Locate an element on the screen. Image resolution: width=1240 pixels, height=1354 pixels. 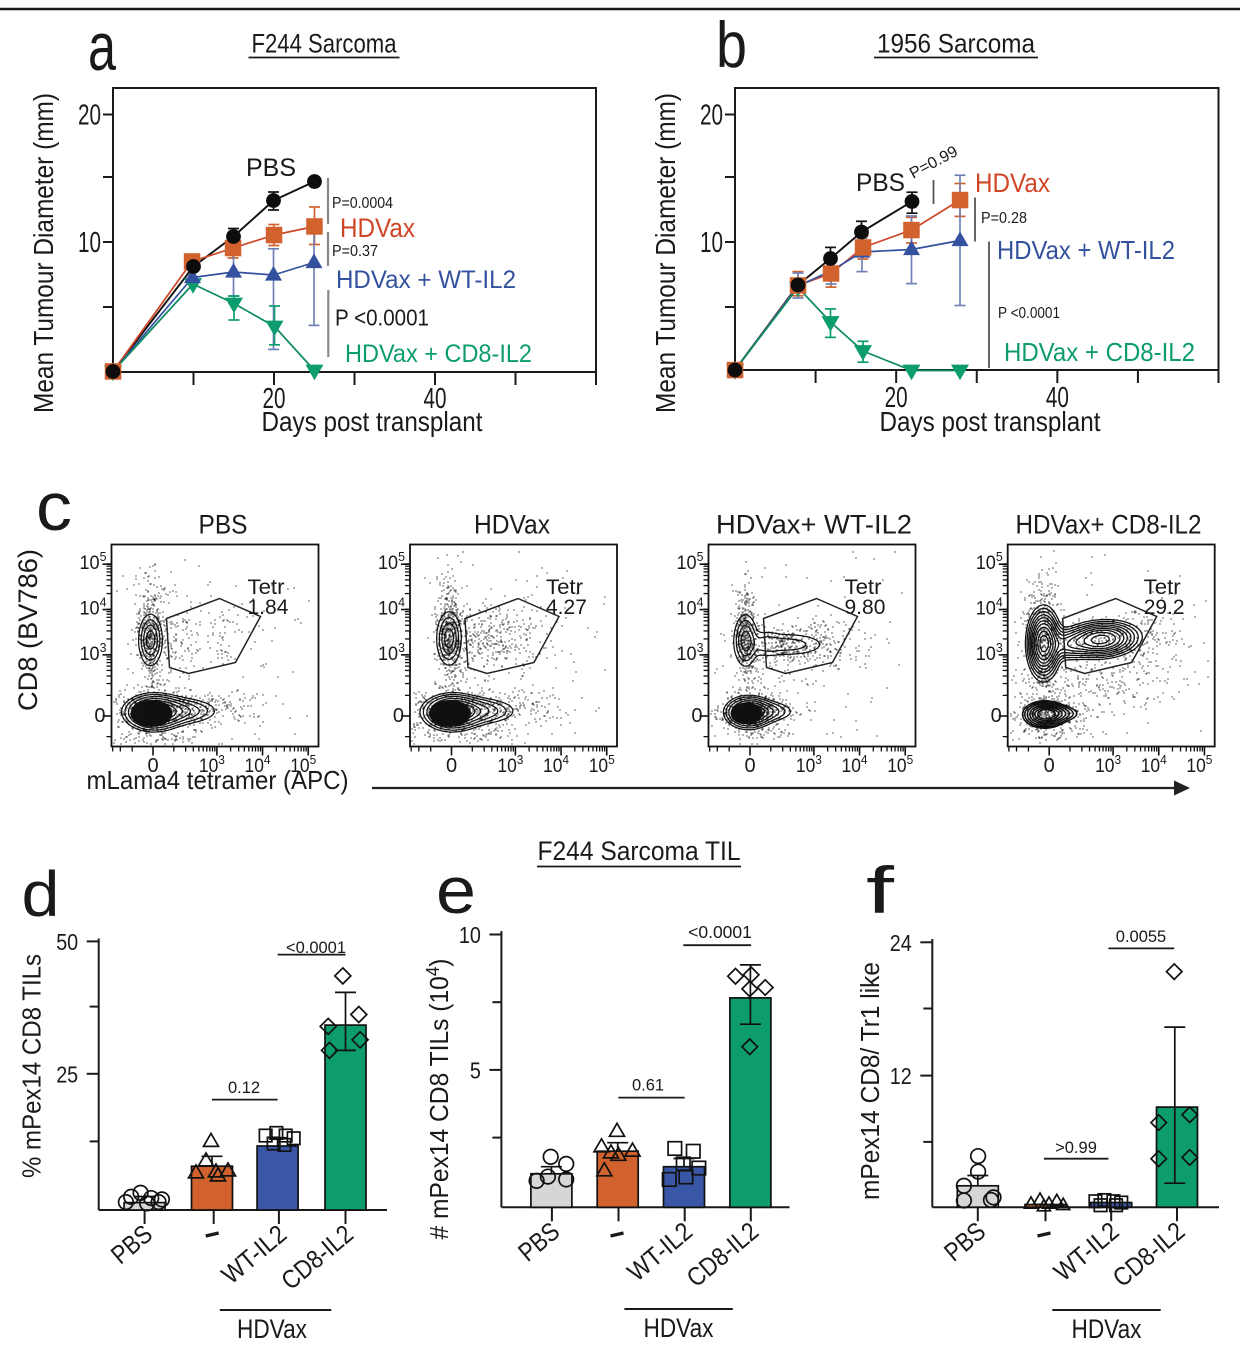
svg-text: F244 Sarcoma TIL is located at coordinates (639, 851).